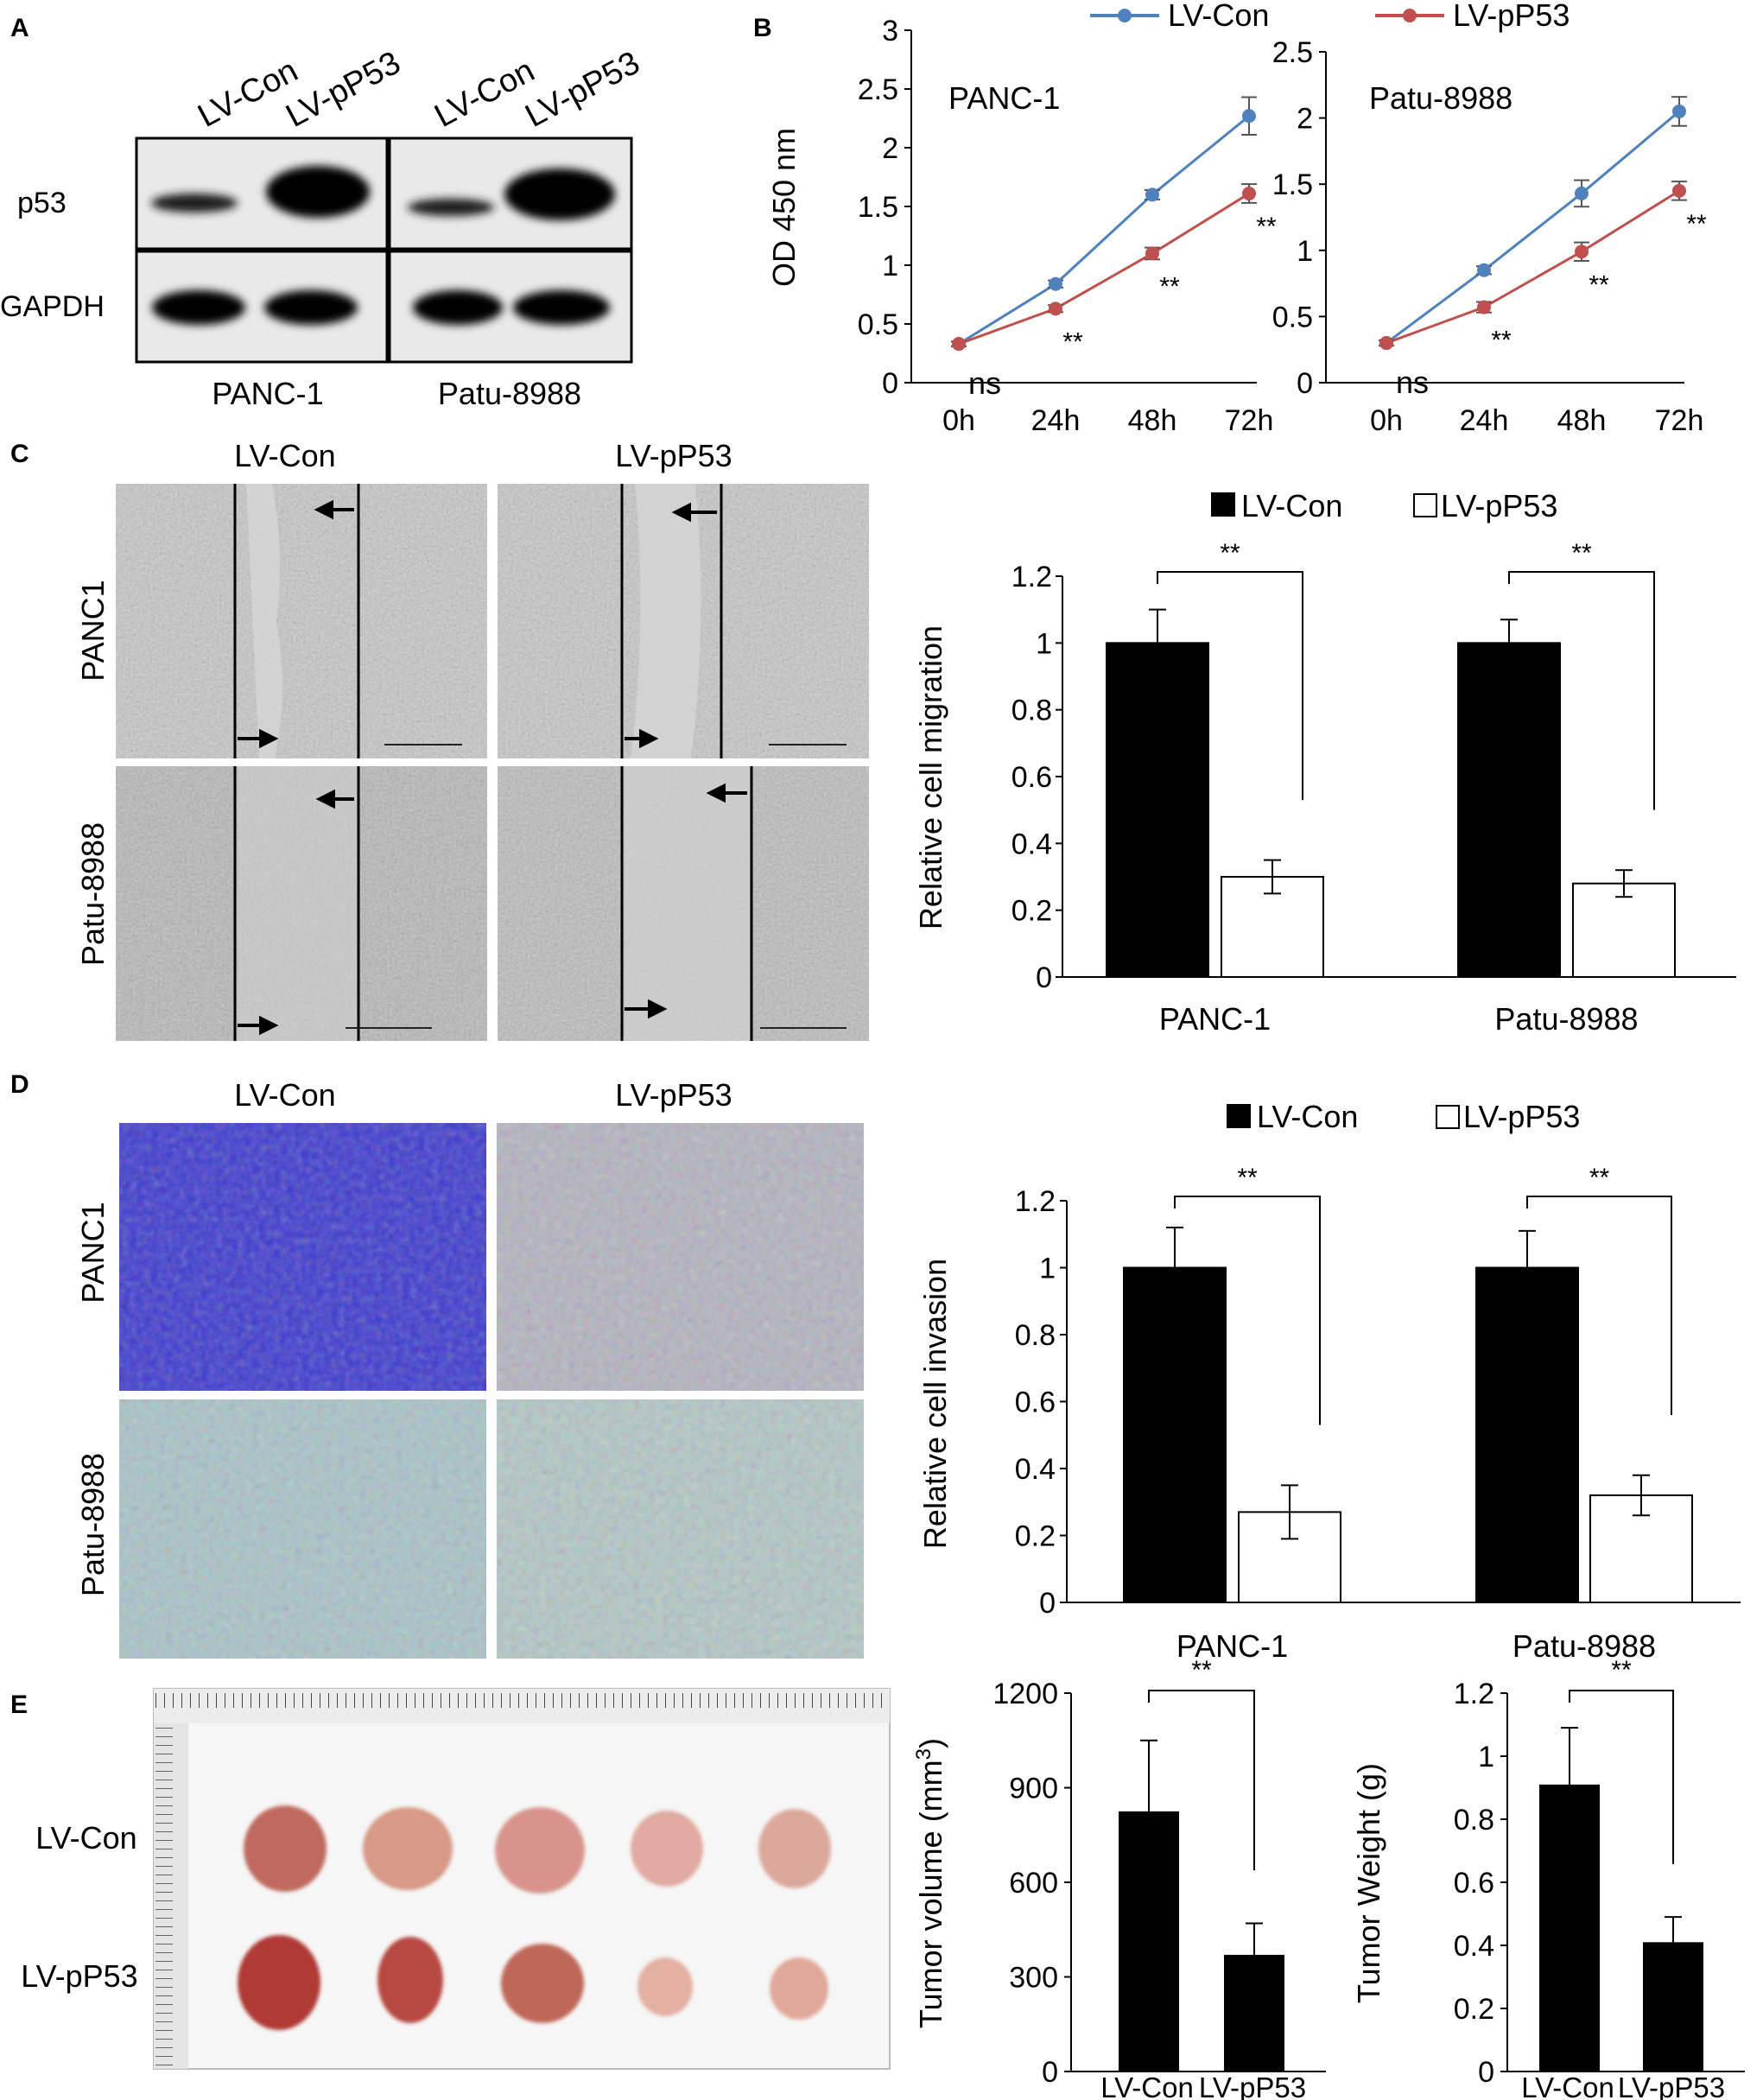 The width and height of the screenshot is (1763, 2100). What do you see at coordinates (683, 903) in the screenshot?
I see `micrograph-c-patu-pp53` at bounding box center [683, 903].